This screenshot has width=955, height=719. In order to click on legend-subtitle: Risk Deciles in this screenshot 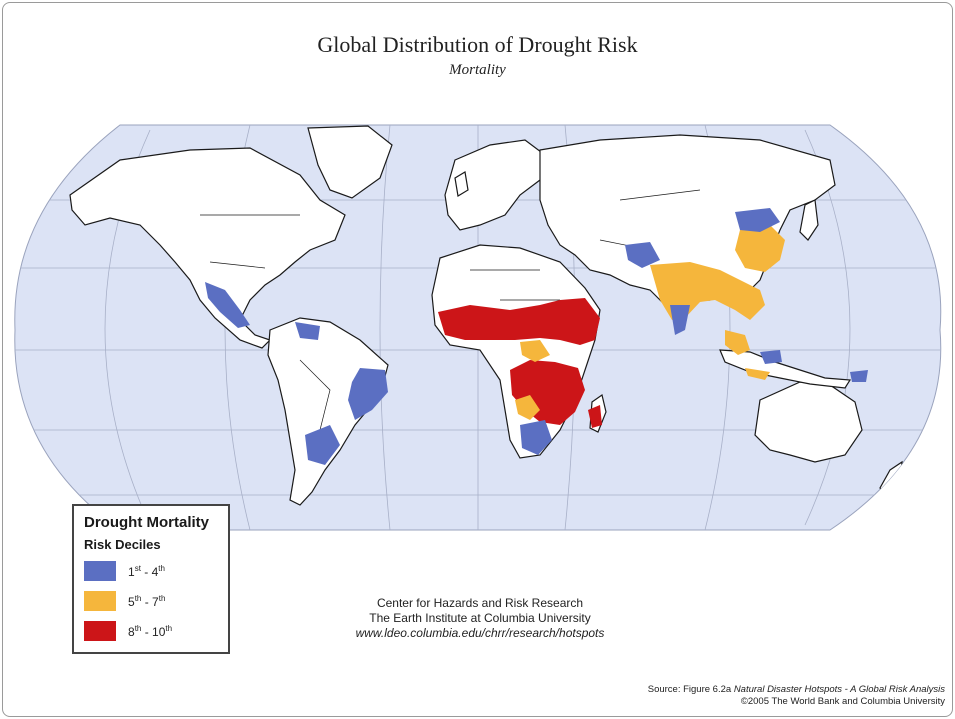, I will do `click(122, 544)`.